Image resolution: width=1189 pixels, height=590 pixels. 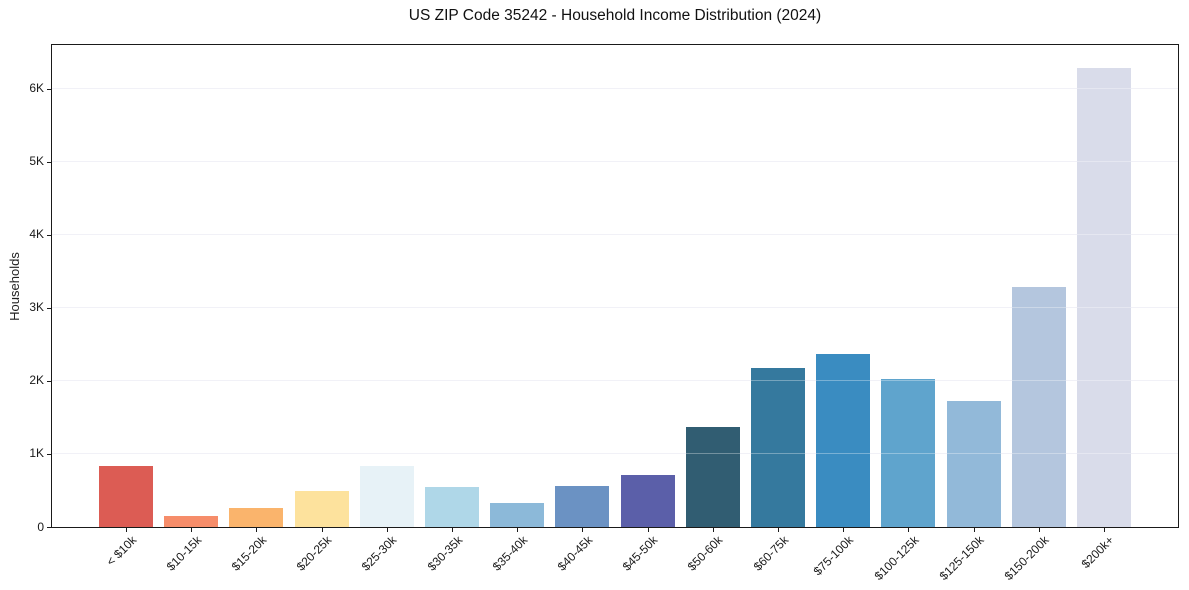 I want to click on x-tick-label: $60-75k, so click(x=770, y=553).